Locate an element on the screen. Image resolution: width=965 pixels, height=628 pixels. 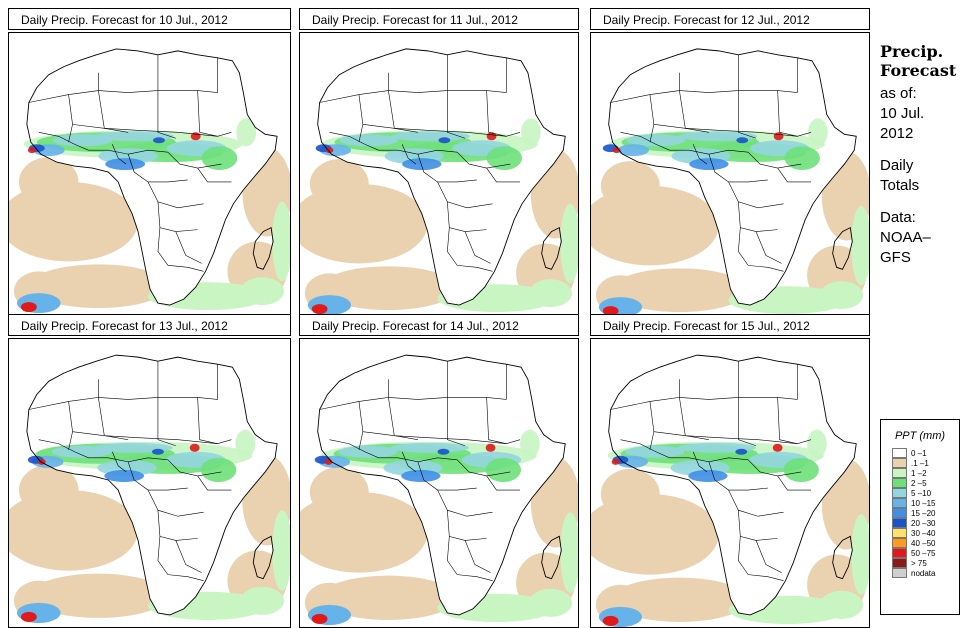
legend-title: PPT (mm) is located at coordinates (920, 436).